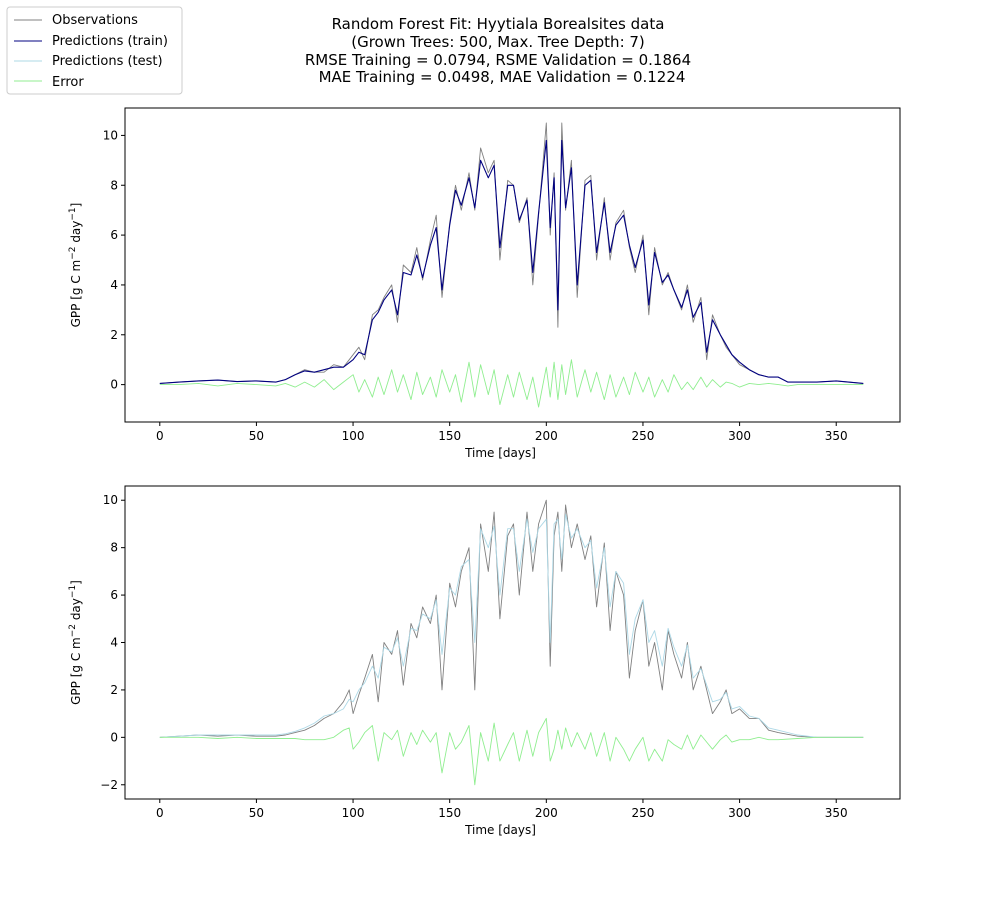 This screenshot has height=898, width=1000. I want to click on top-y-tick-label: 6, so click(114, 235).